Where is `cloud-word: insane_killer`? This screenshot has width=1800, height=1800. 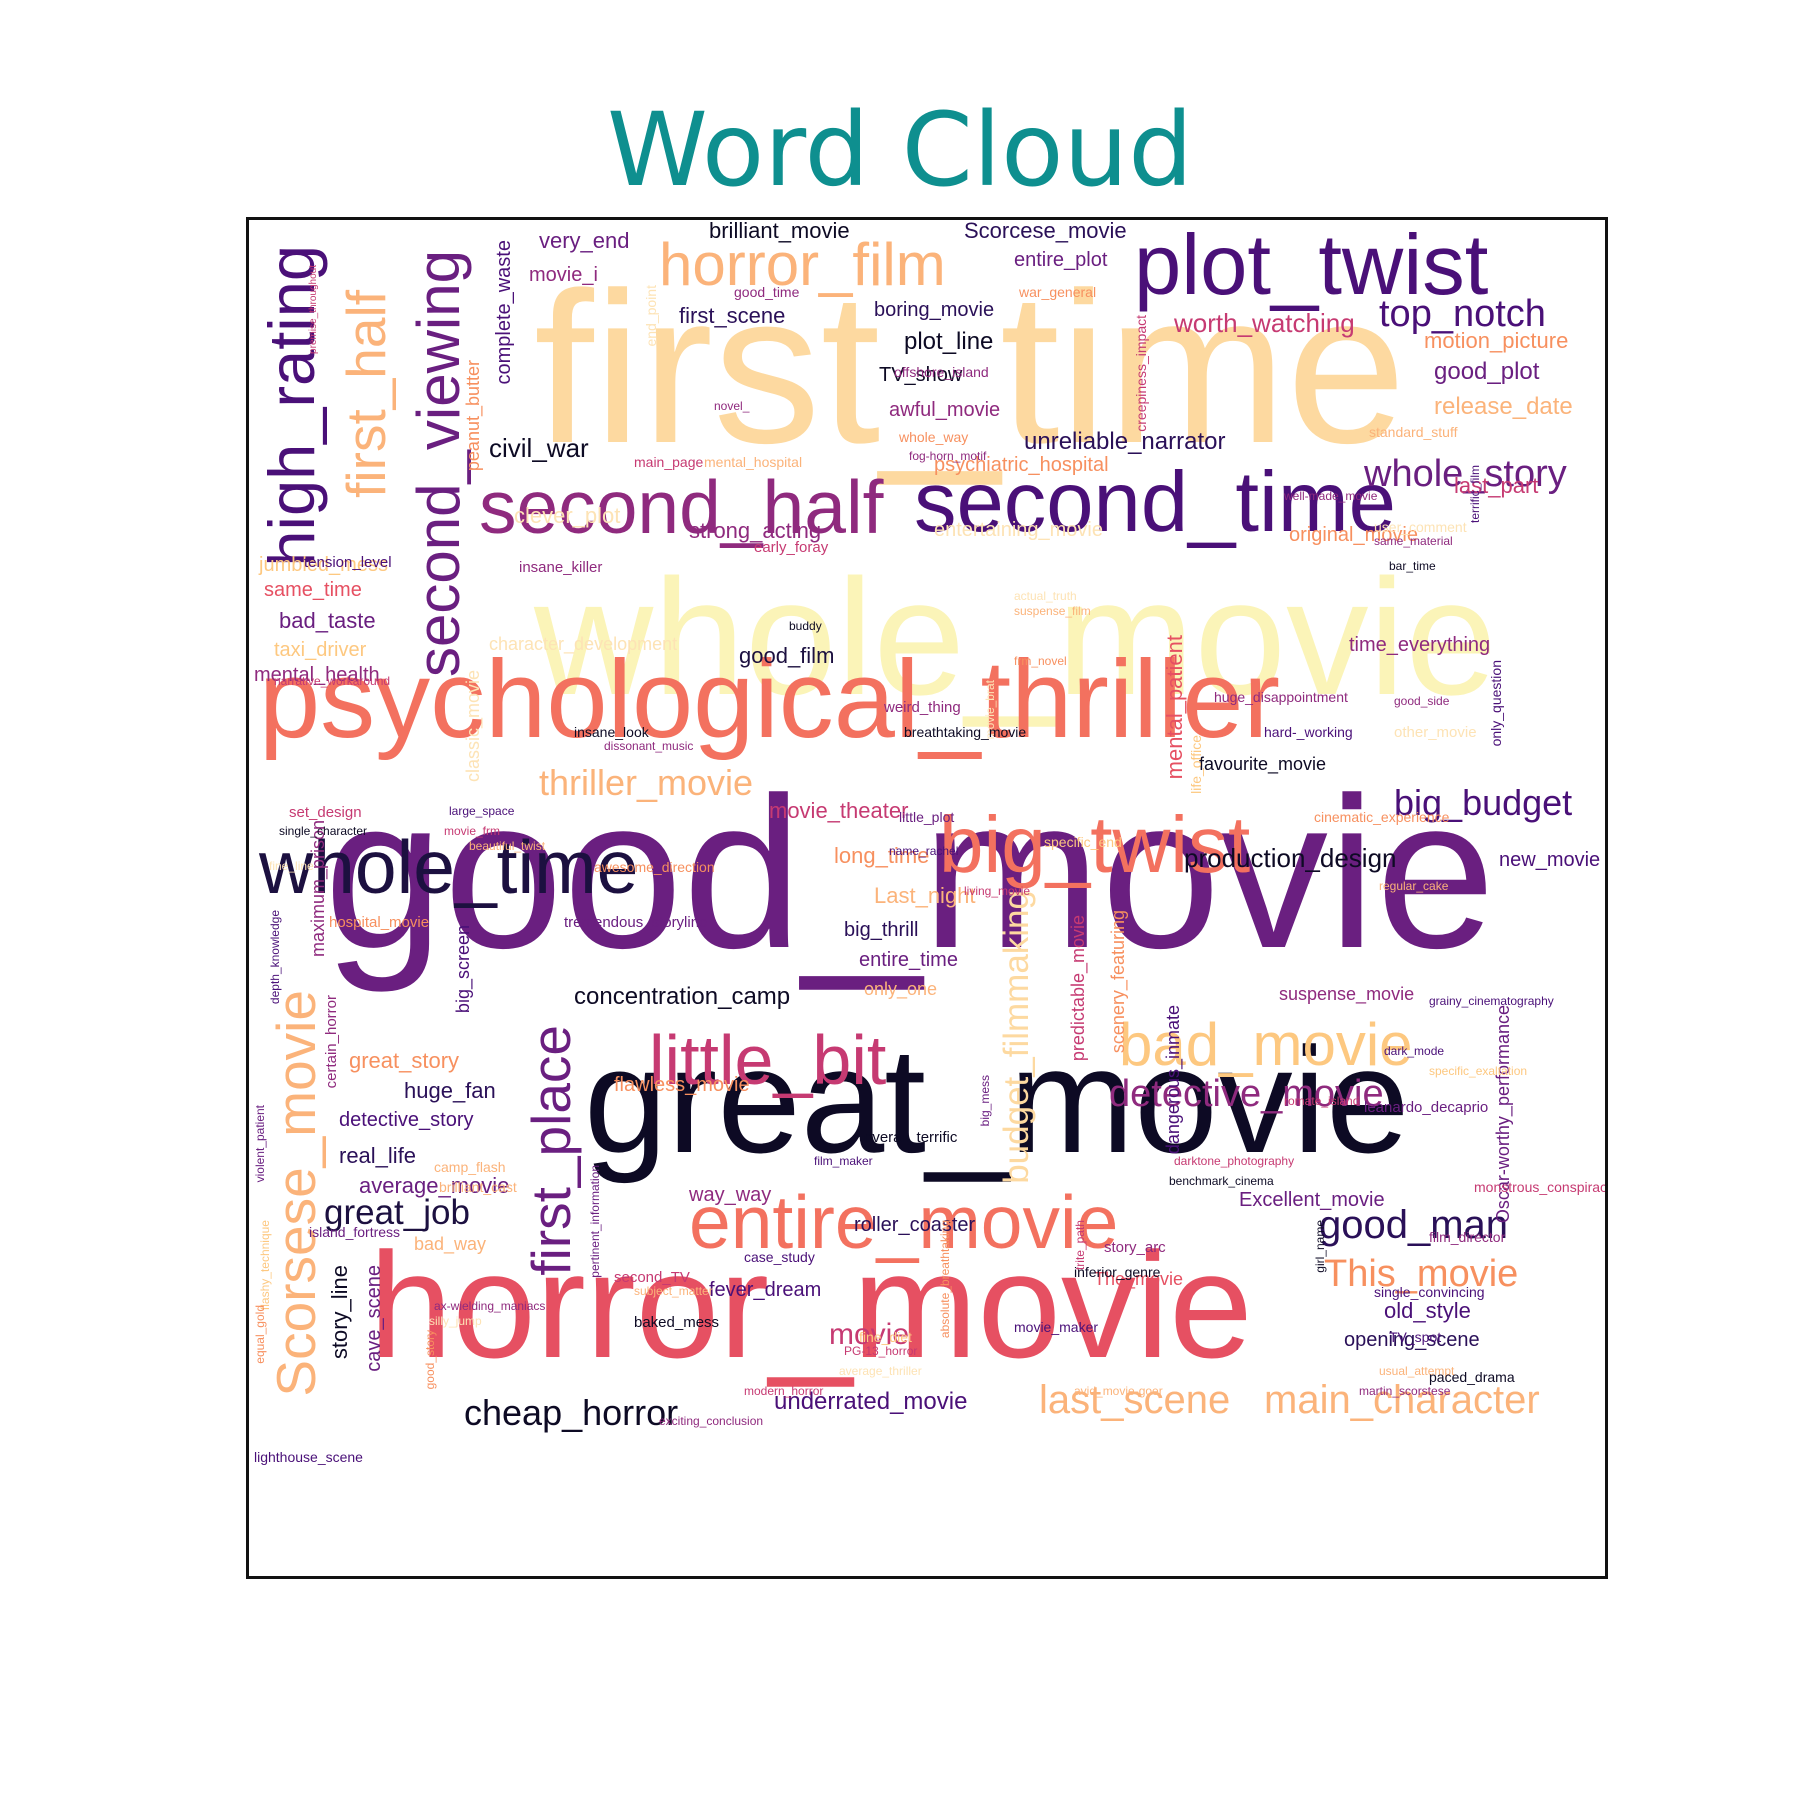
cloud-word: insane_killer is located at coordinates (561, 567).